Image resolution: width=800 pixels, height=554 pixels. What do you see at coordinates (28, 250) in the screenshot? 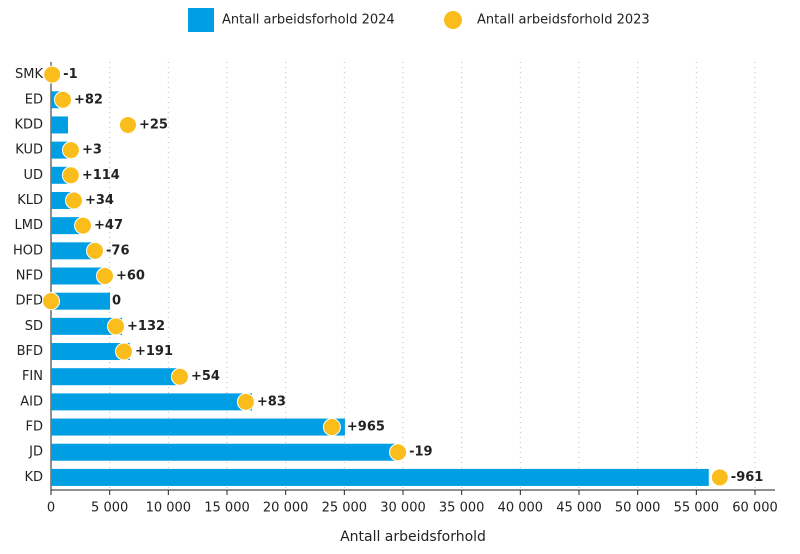
I see `y-tick-label: HOD` at bounding box center [28, 250].